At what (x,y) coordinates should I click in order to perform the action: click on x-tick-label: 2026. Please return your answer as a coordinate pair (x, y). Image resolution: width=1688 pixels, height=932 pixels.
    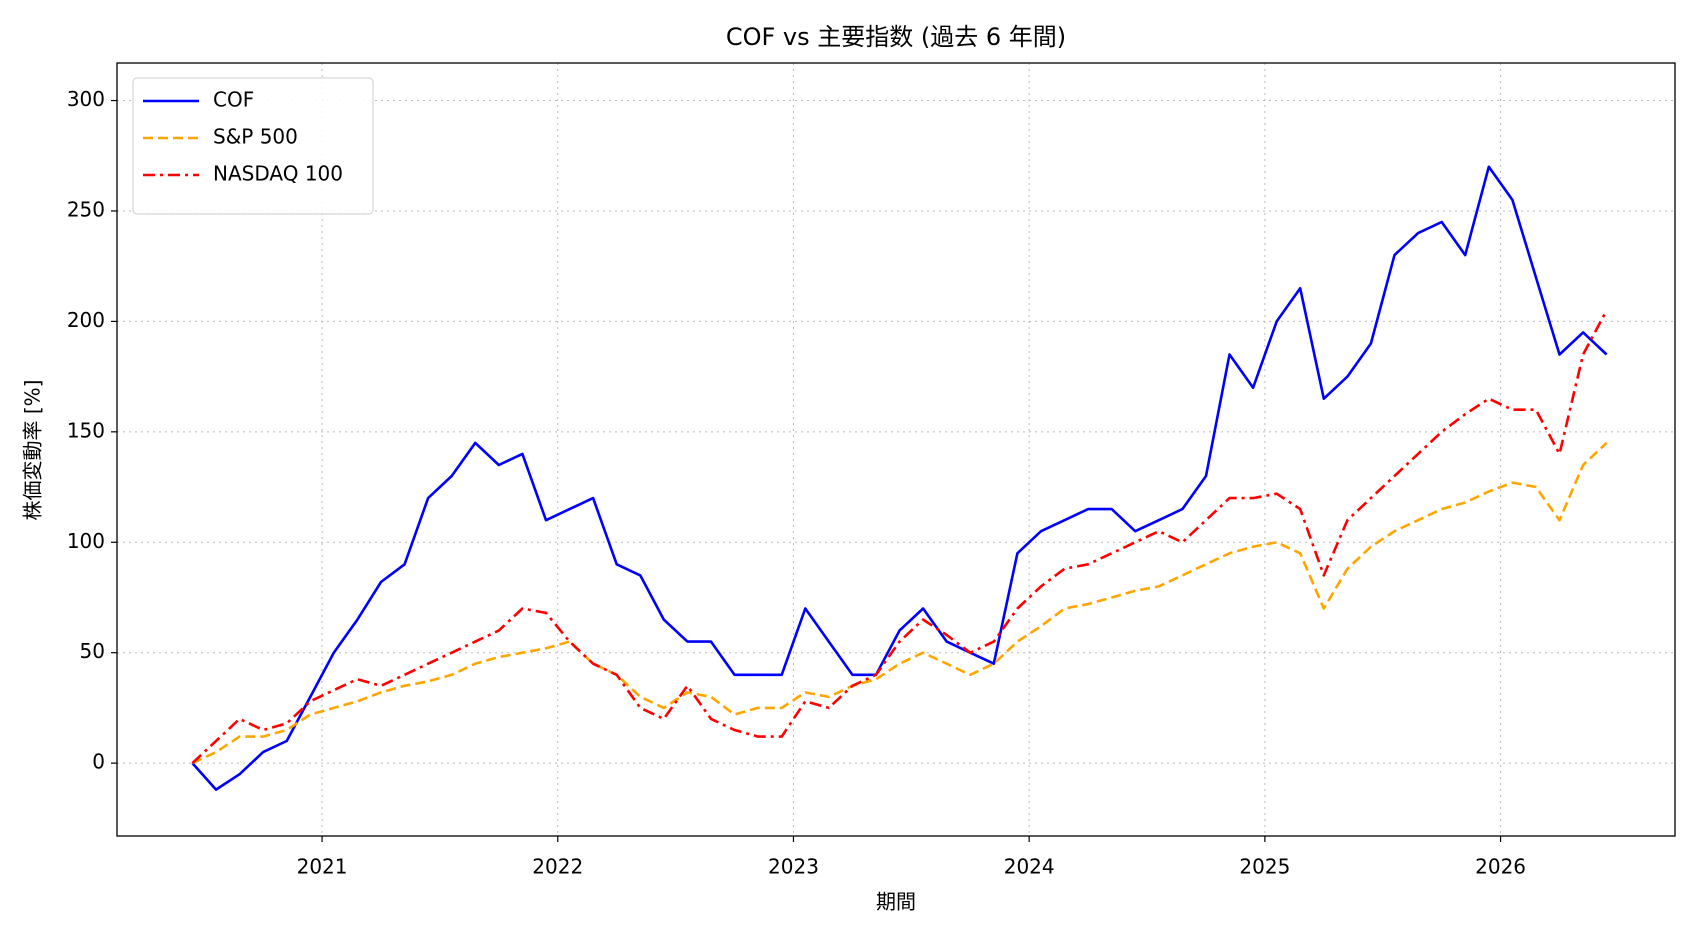
    Looking at the image, I should click on (1500, 867).